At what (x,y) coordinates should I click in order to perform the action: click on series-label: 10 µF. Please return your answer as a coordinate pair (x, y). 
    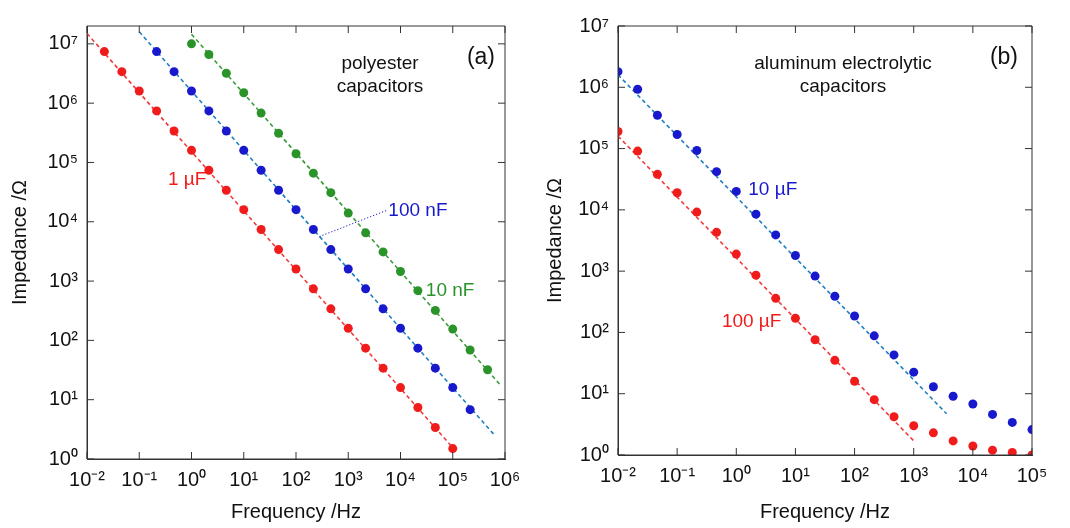
    Looking at the image, I should click on (773, 188).